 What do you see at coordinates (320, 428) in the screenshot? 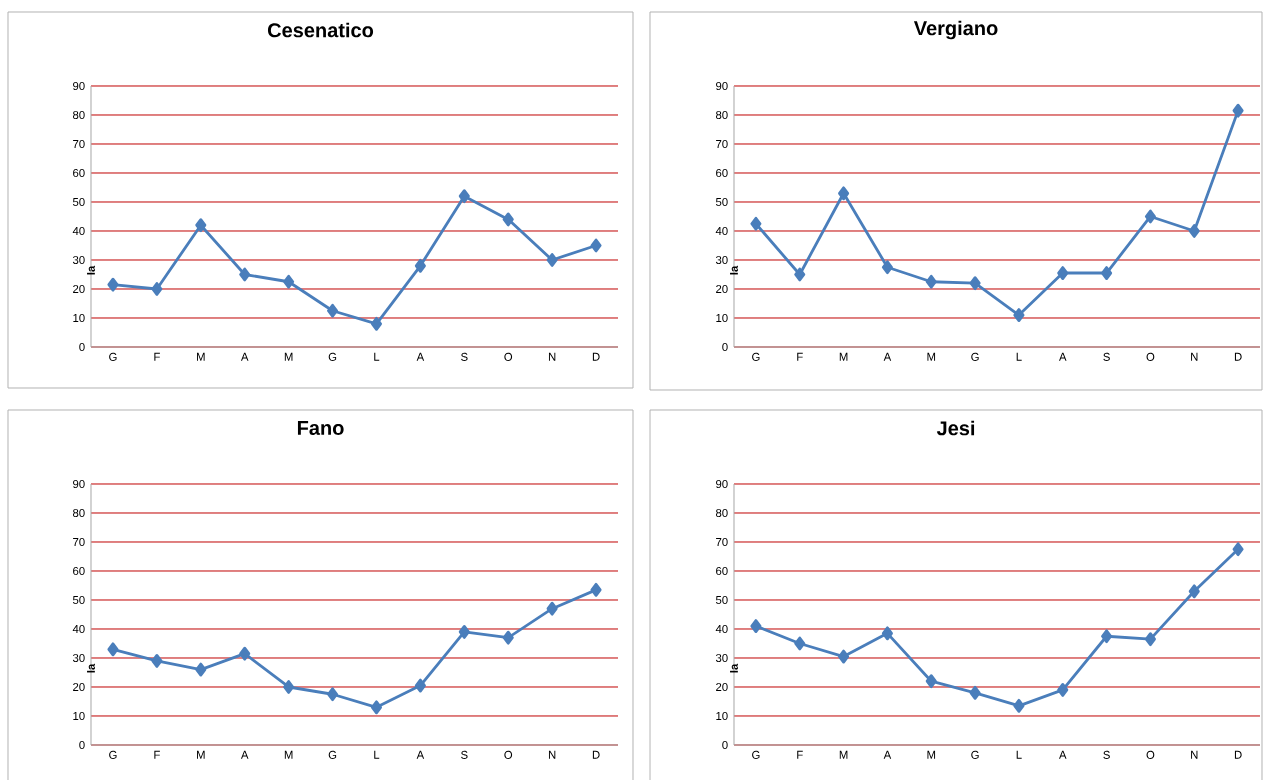
I see `chart-title: Fano` at bounding box center [320, 428].